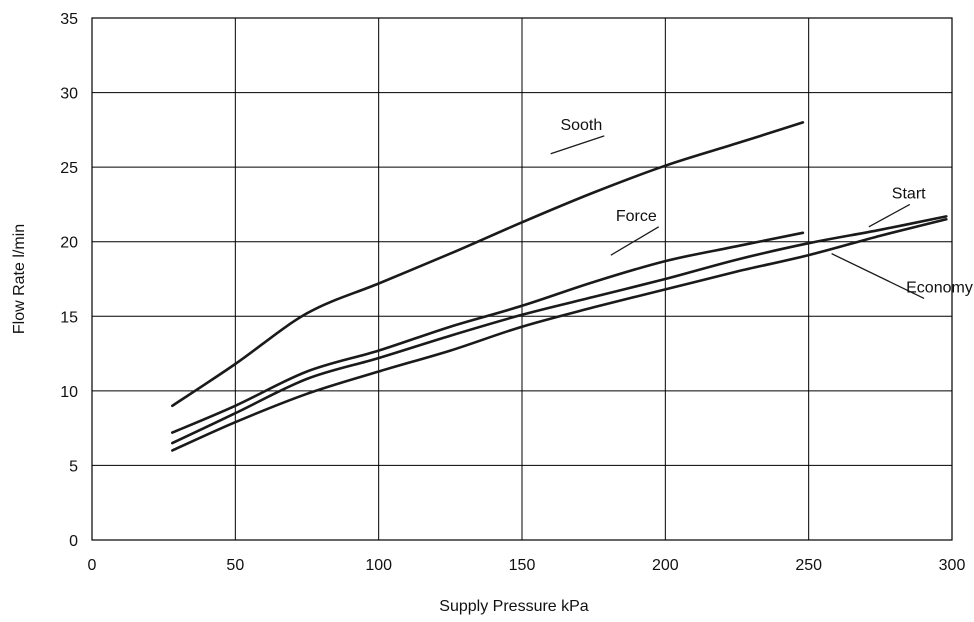 The width and height of the screenshot is (974, 622). I want to click on x-tick-label: 300, so click(952, 565).